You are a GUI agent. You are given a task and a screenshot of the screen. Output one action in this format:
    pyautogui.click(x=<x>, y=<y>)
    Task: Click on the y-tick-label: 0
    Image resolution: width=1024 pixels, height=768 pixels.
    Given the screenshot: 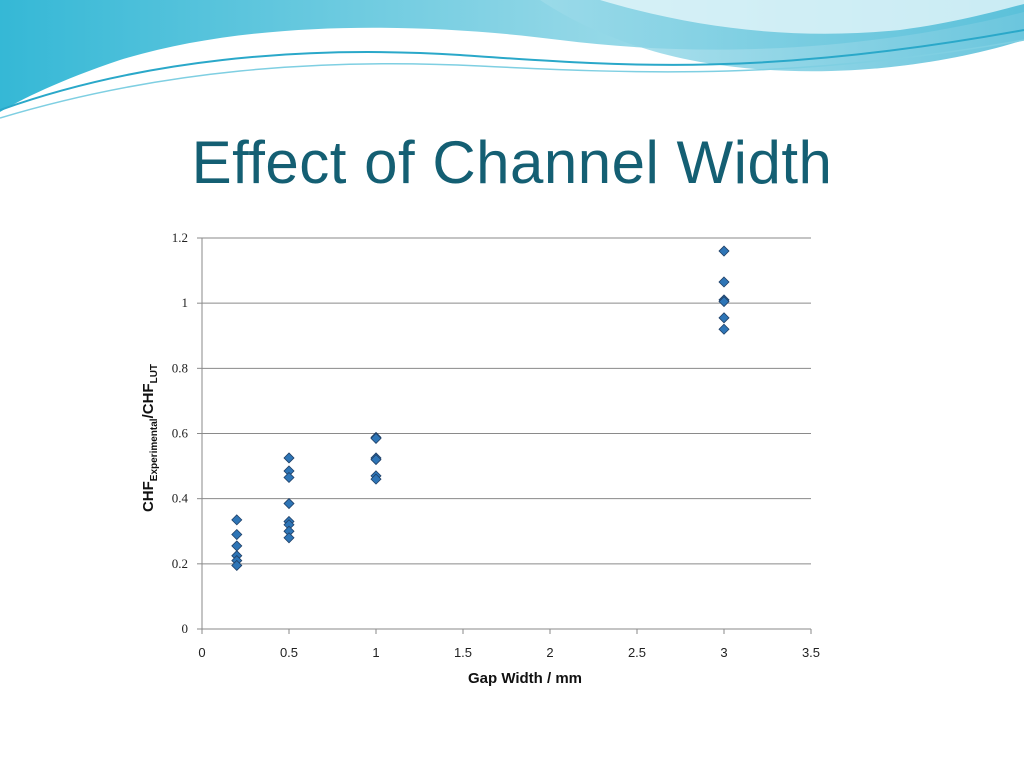 What is the action you would take?
    pyautogui.click(x=185, y=628)
    